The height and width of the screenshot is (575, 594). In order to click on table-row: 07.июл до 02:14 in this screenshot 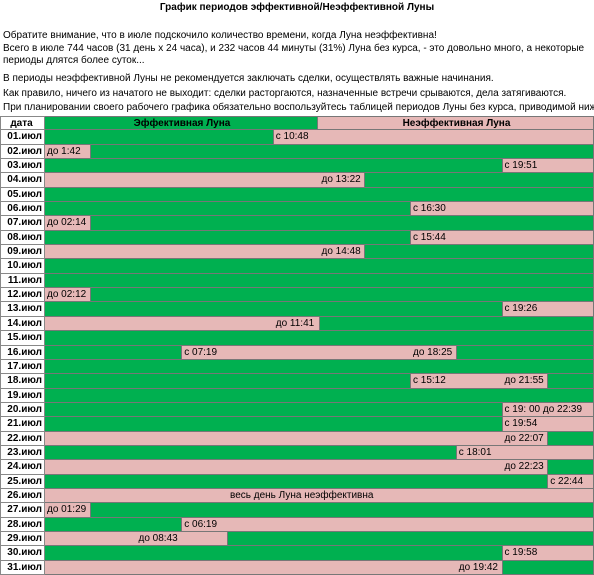, I will do `click(297, 223)`.